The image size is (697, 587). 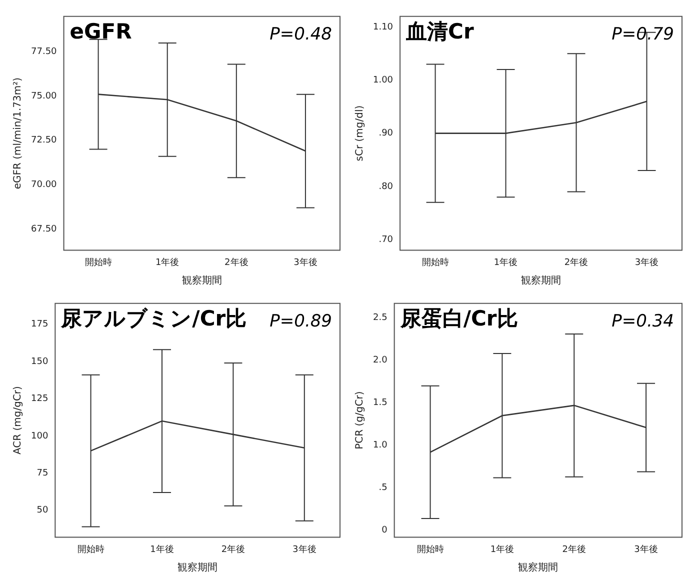 What do you see at coordinates (39, 436) in the screenshot?
I see `y-tick-label: 100` at bounding box center [39, 436].